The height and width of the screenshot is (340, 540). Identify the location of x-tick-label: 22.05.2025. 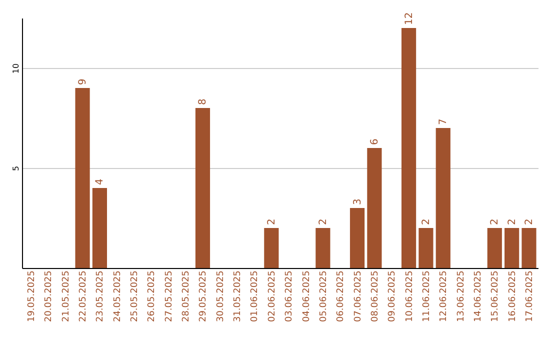
(83, 296).